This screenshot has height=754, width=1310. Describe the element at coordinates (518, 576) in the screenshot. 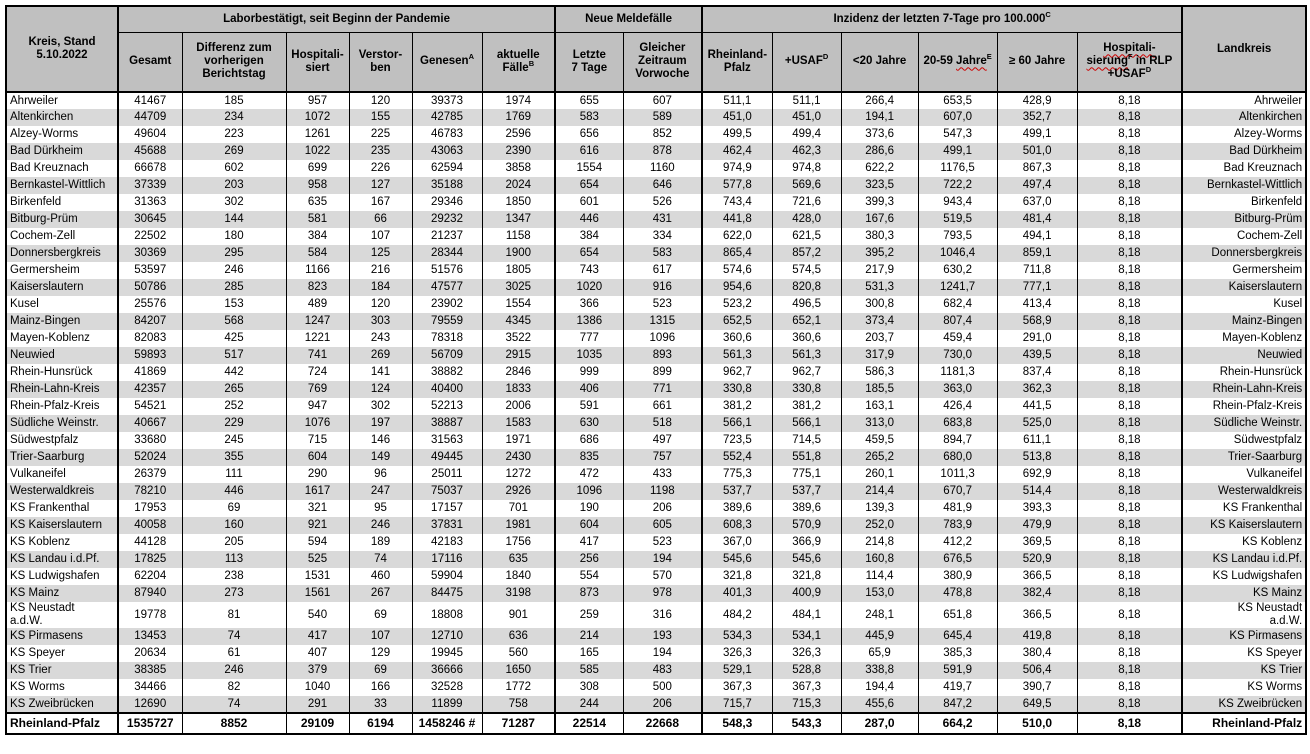

I see `value-cell: 1840` at that location.